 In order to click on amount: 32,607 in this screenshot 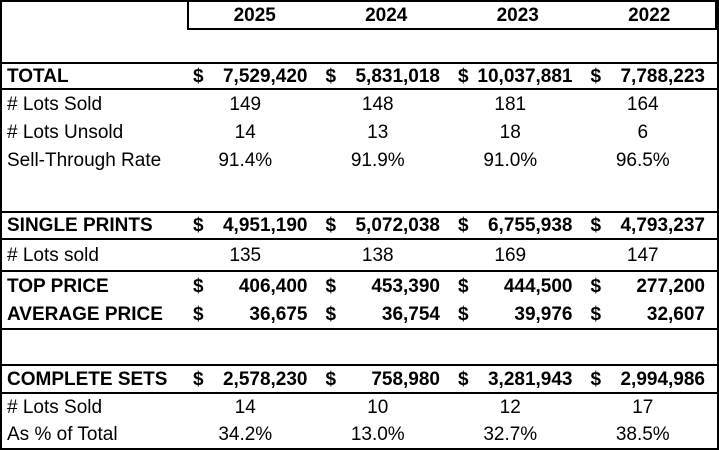, I will do `click(675, 314)`.